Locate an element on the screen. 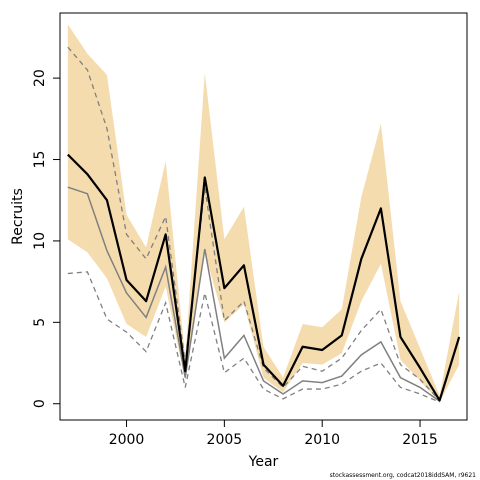  y-axis: 0 5 10 15 20 is located at coordinates (46, 238).